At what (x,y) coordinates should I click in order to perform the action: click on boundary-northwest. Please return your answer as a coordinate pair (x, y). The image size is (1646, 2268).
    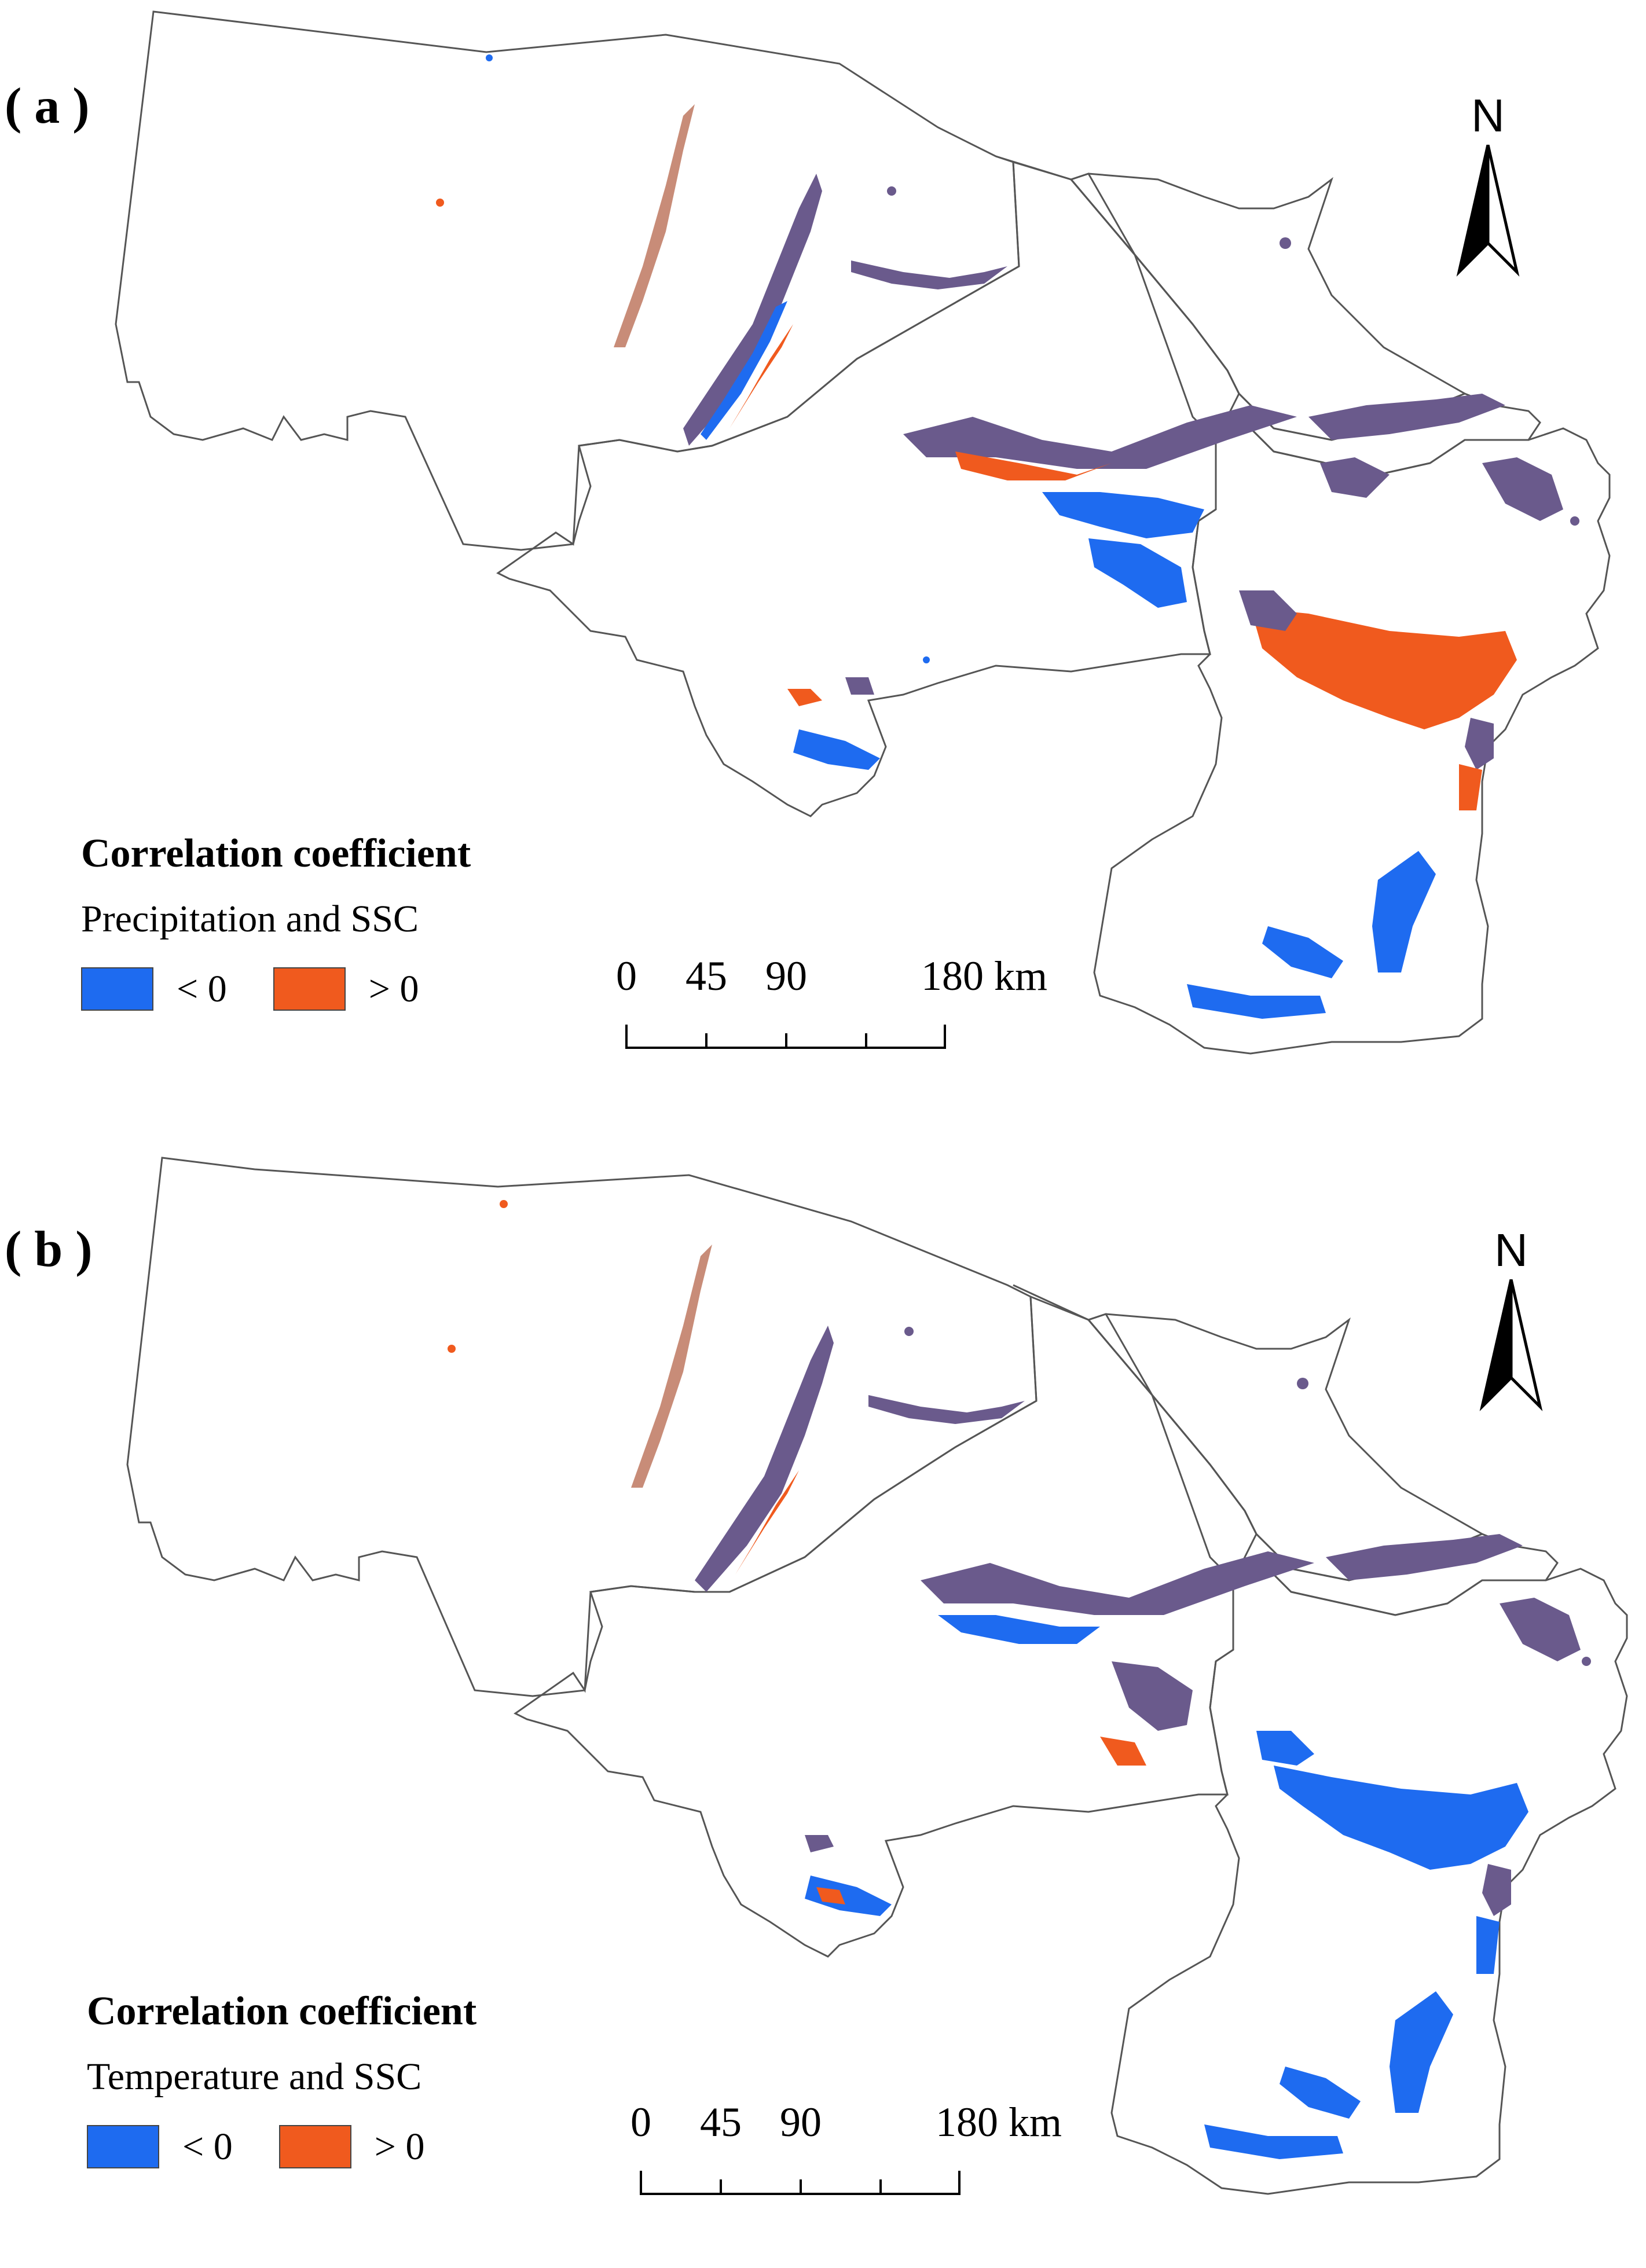
    Looking at the image, I should click on (582, 1427).